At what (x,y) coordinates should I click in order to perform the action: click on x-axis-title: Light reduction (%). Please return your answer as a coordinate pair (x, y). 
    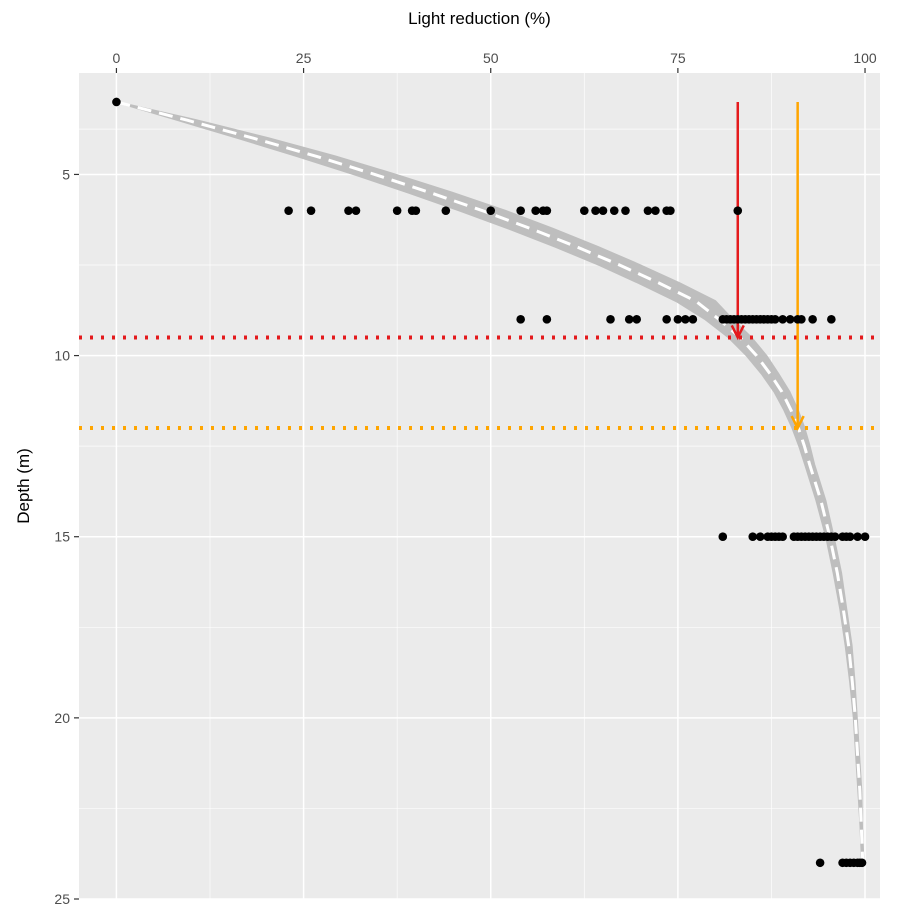
    Looking at the image, I should click on (479, 18).